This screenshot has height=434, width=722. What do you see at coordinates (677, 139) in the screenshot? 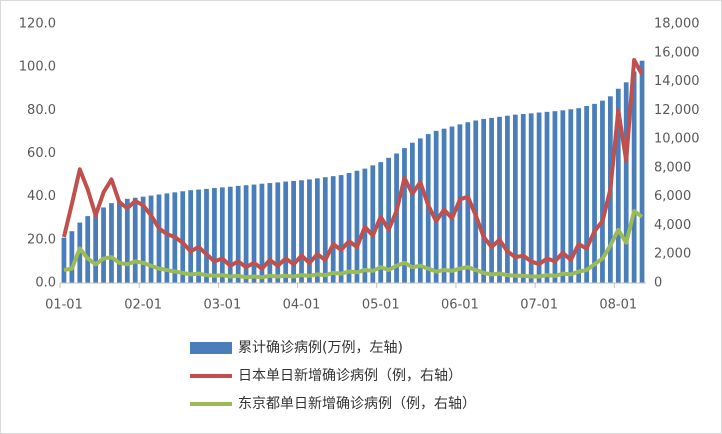
I see `y2-tick-label: 10,000` at bounding box center [677, 139].